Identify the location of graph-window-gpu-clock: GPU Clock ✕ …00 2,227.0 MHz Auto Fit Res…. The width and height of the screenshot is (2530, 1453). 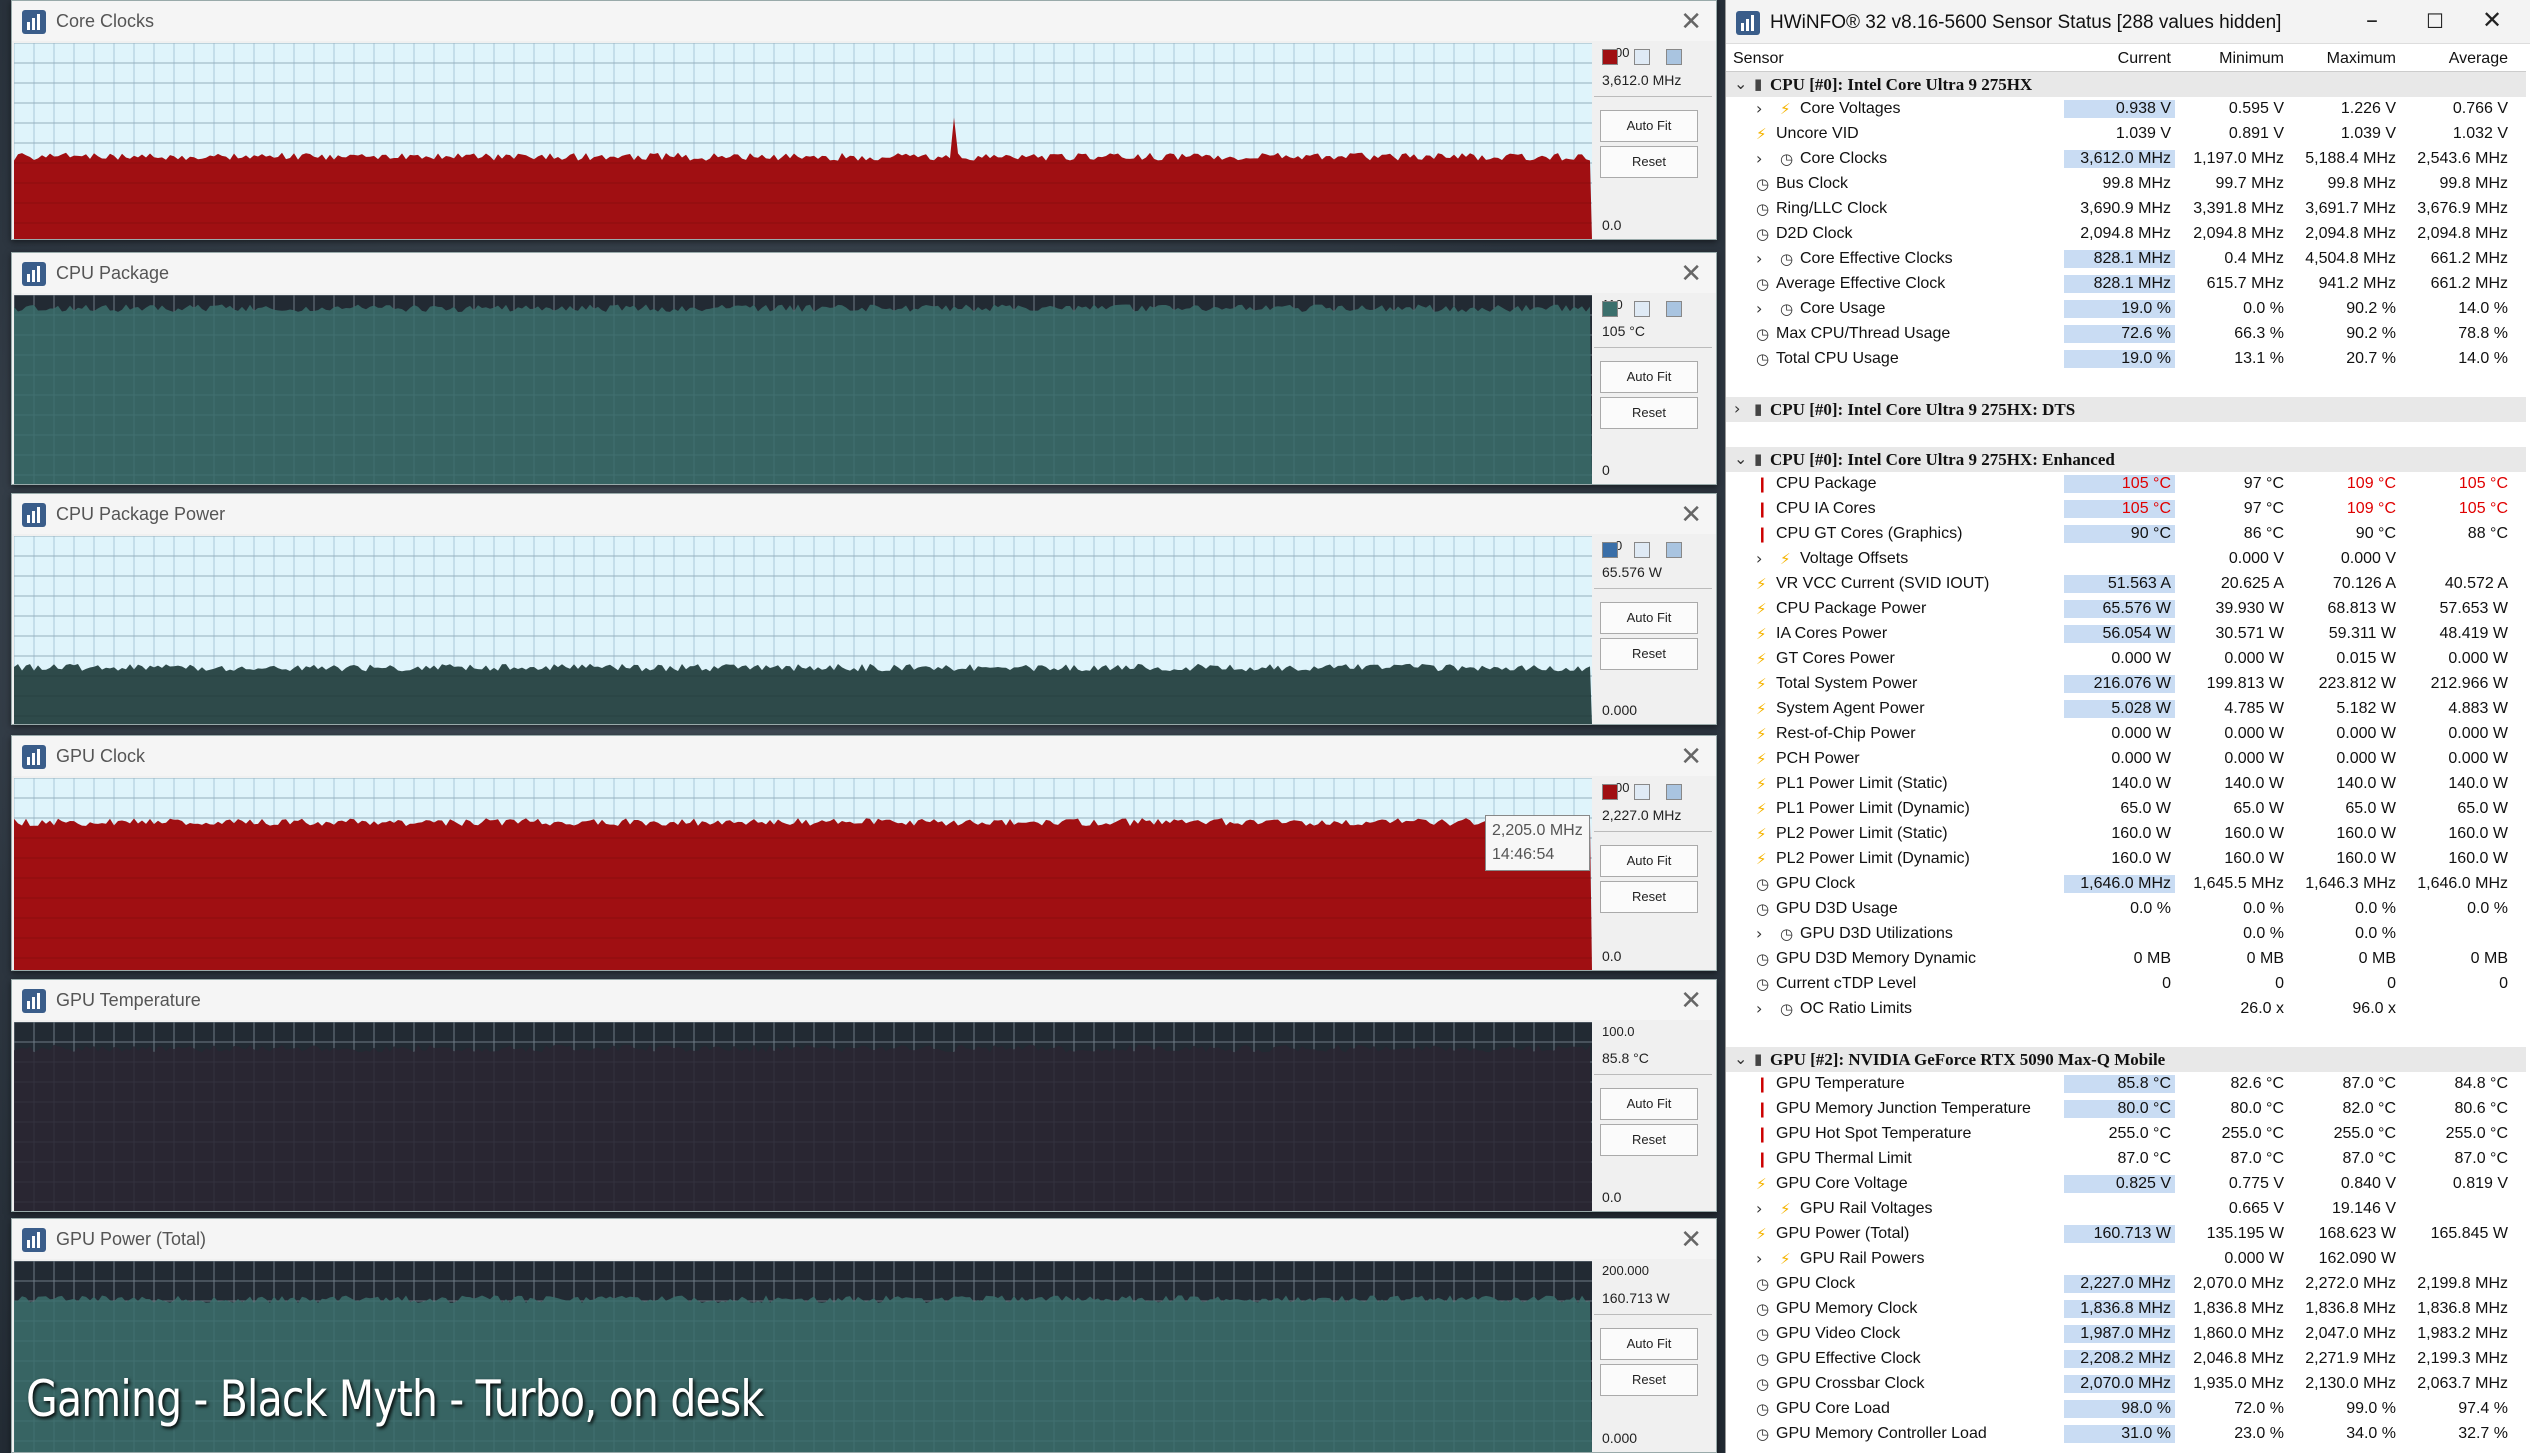
(864, 853).